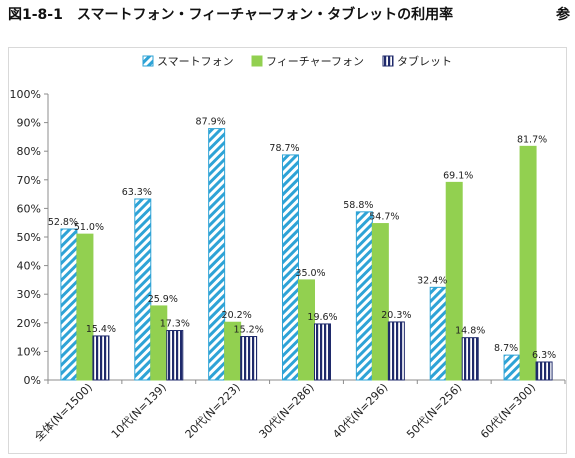  Describe the element at coordinates (249, 330) in the screenshot. I see `data-label: 15.2%` at that location.